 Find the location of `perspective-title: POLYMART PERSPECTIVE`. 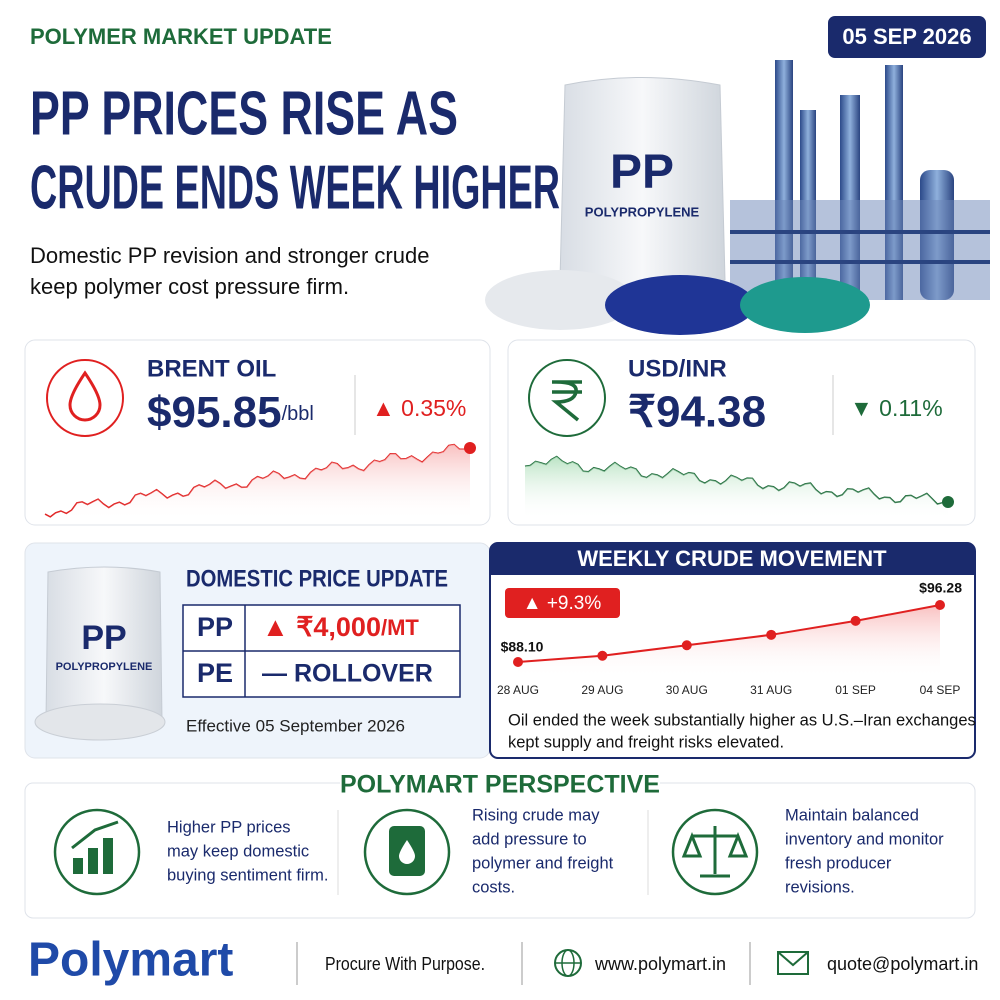

perspective-title: POLYMART PERSPECTIVE is located at coordinates (500, 785).